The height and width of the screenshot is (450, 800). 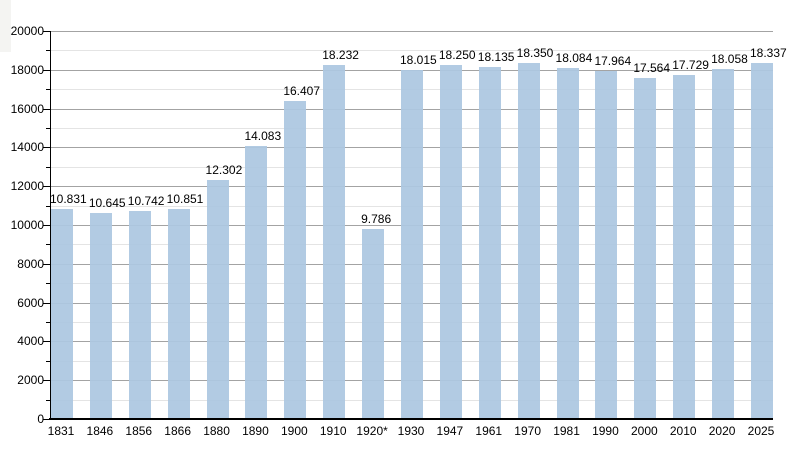 I want to click on bar-value-label: 10.645, so click(x=107, y=202).